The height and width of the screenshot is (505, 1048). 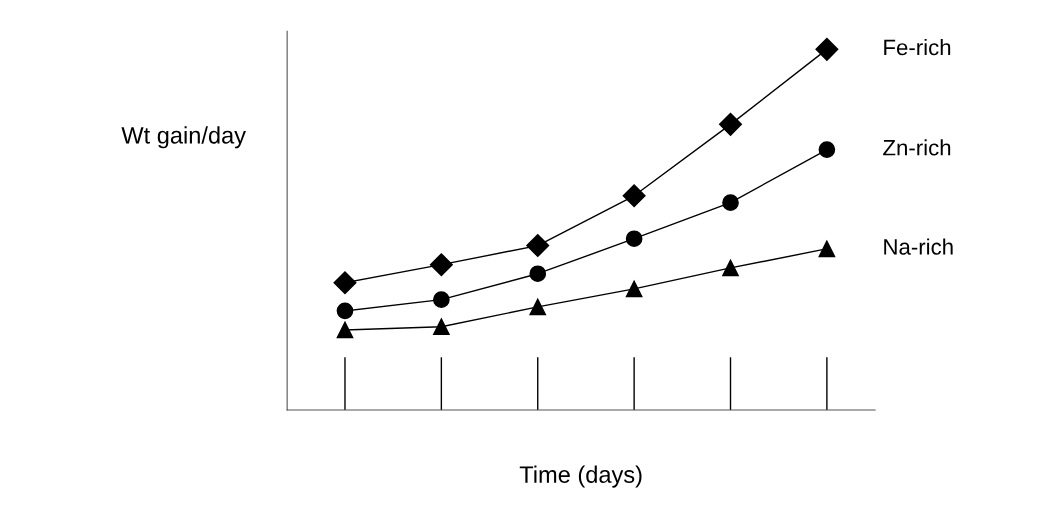 What do you see at coordinates (917, 47) in the screenshot?
I see `text: Fe-rich` at bounding box center [917, 47].